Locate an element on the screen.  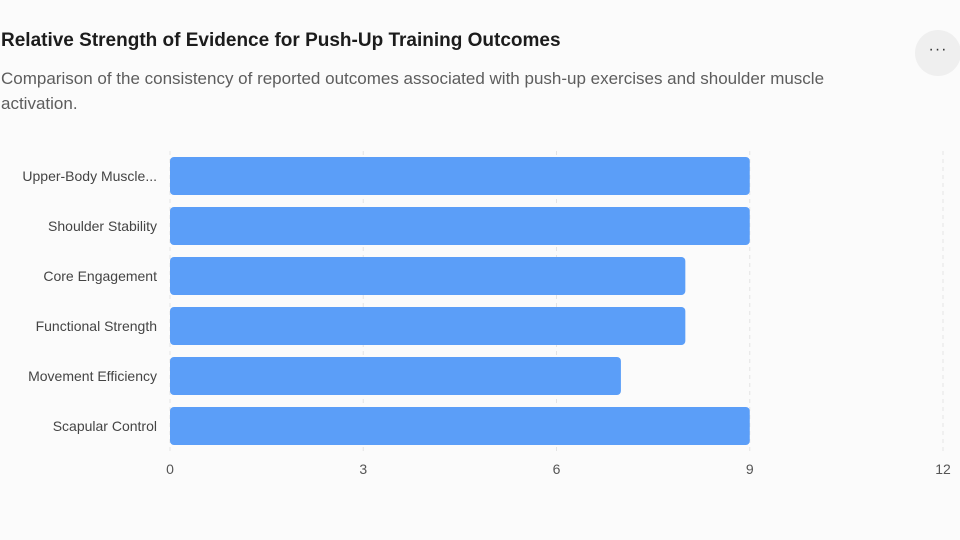
x-tick-label: 12 is located at coordinates (943, 469).